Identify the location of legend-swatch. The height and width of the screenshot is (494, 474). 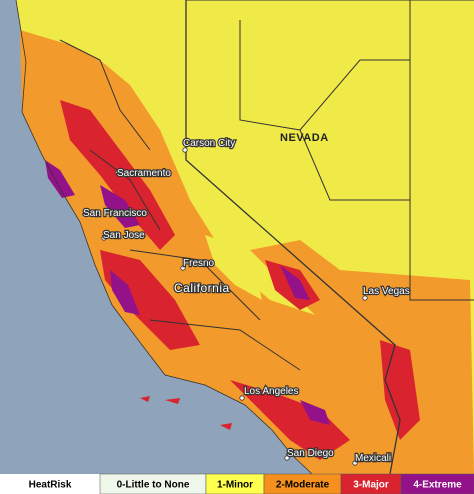
(437, 483).